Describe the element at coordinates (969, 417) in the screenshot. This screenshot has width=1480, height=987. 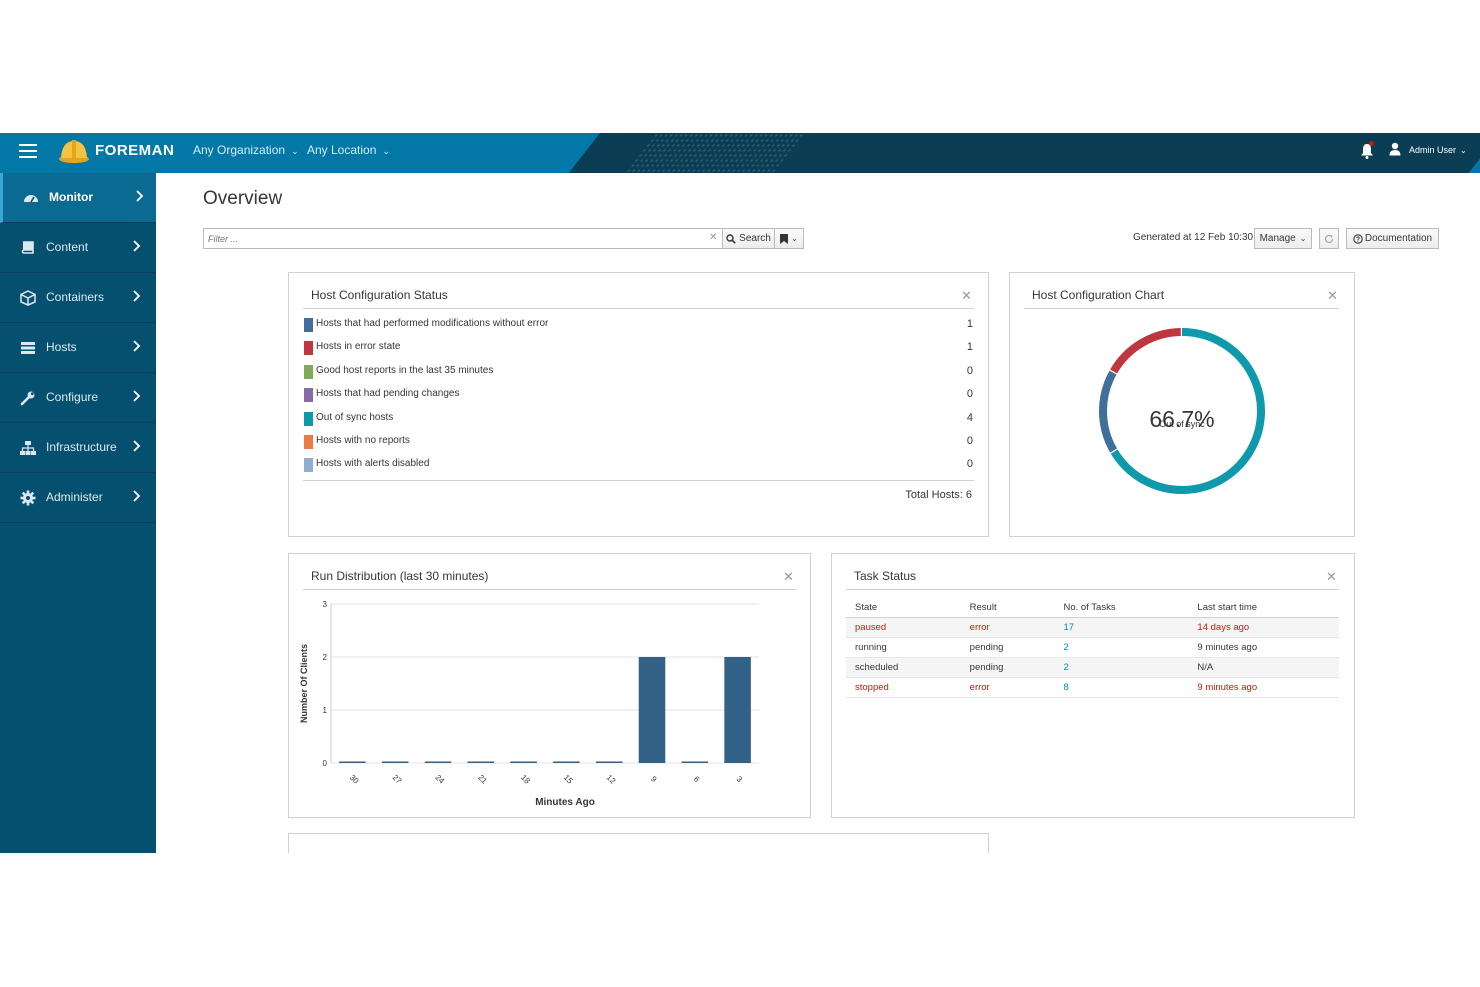
I see `status-count: 4` at that location.